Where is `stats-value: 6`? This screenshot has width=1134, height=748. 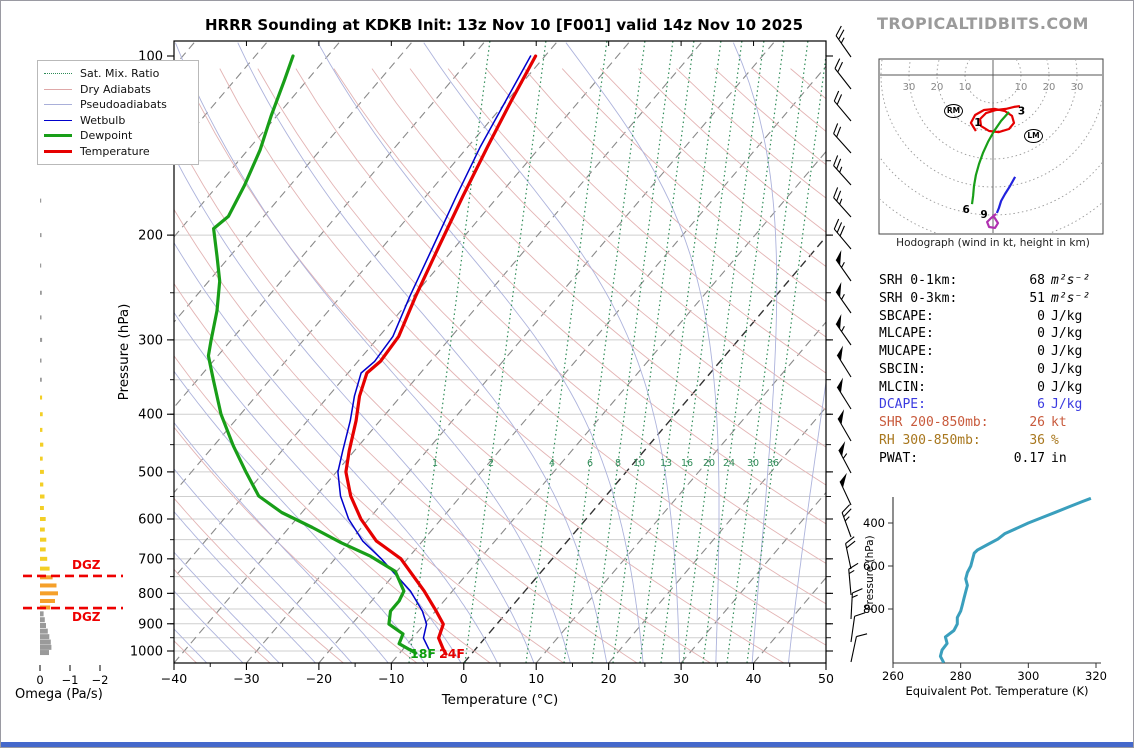 stats-value: 6 is located at coordinates (1041, 405).